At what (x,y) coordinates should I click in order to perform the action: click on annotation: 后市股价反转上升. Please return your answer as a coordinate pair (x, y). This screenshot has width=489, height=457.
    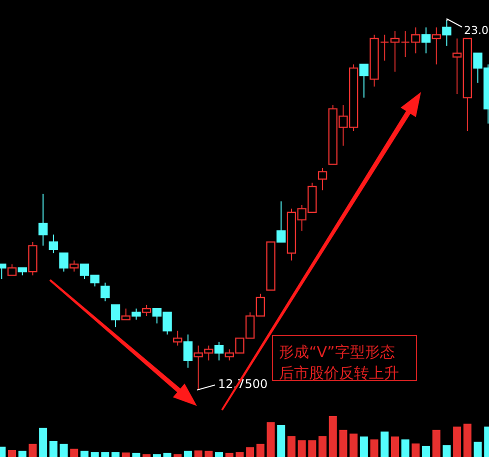
    Looking at the image, I should click on (339, 373).